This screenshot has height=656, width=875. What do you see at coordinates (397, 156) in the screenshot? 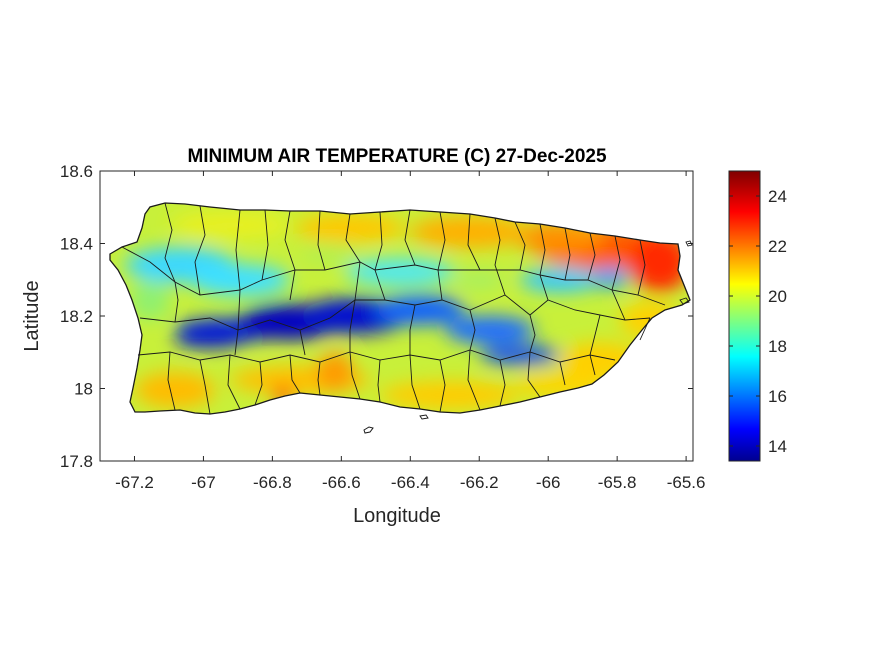
I see `map-title: MINIMUM AIR TEMPERATURE (C) 27-Dec-2025` at bounding box center [397, 156].